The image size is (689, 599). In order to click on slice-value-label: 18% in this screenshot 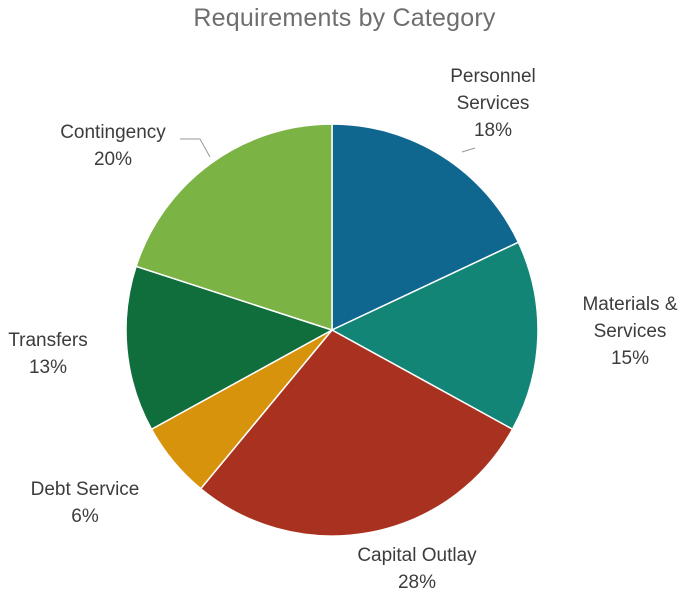, I will do `click(493, 130)`.